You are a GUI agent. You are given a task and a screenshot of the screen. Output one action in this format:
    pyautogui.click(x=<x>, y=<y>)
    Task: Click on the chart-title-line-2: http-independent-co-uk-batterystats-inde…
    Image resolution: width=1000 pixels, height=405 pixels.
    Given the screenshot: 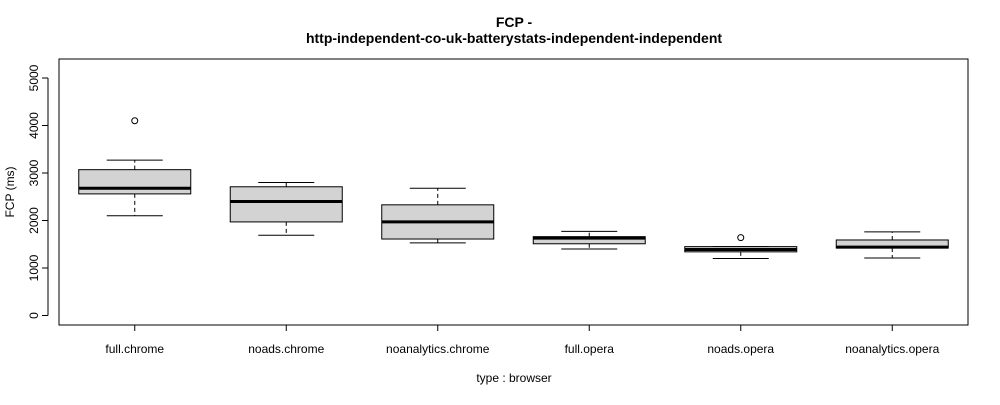 What is the action you would take?
    pyautogui.click(x=514, y=38)
    